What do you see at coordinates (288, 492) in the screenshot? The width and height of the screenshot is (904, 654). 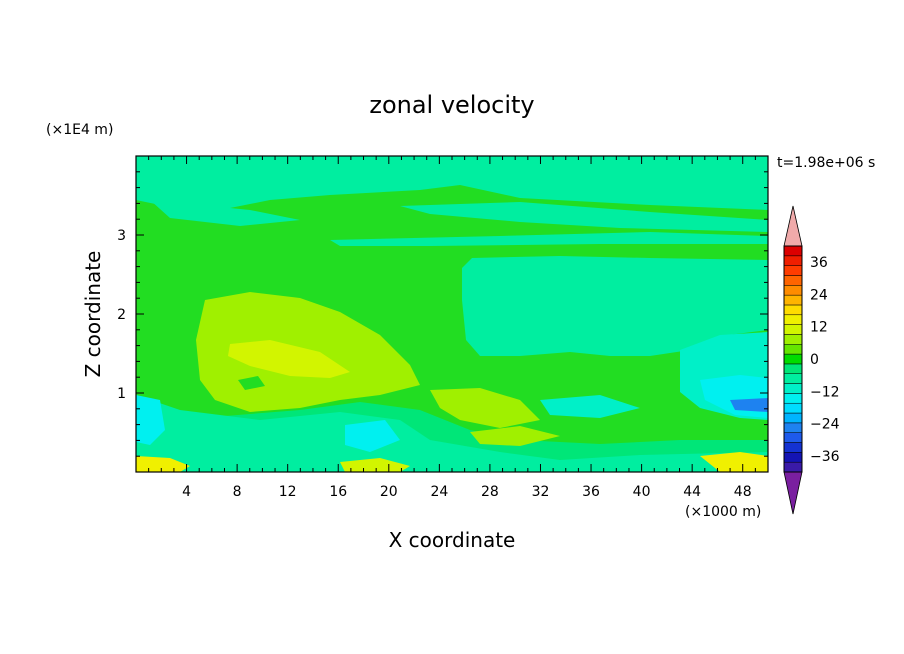 I see `x-tick-label: 12` at bounding box center [288, 492].